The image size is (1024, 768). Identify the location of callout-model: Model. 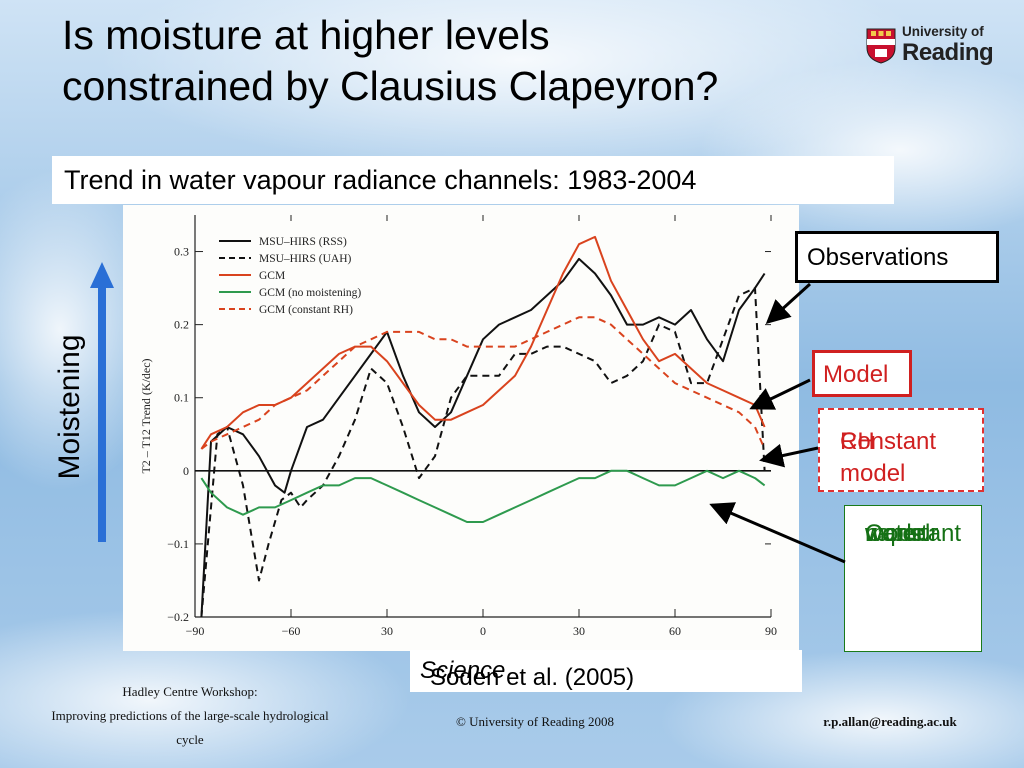
(862, 373).